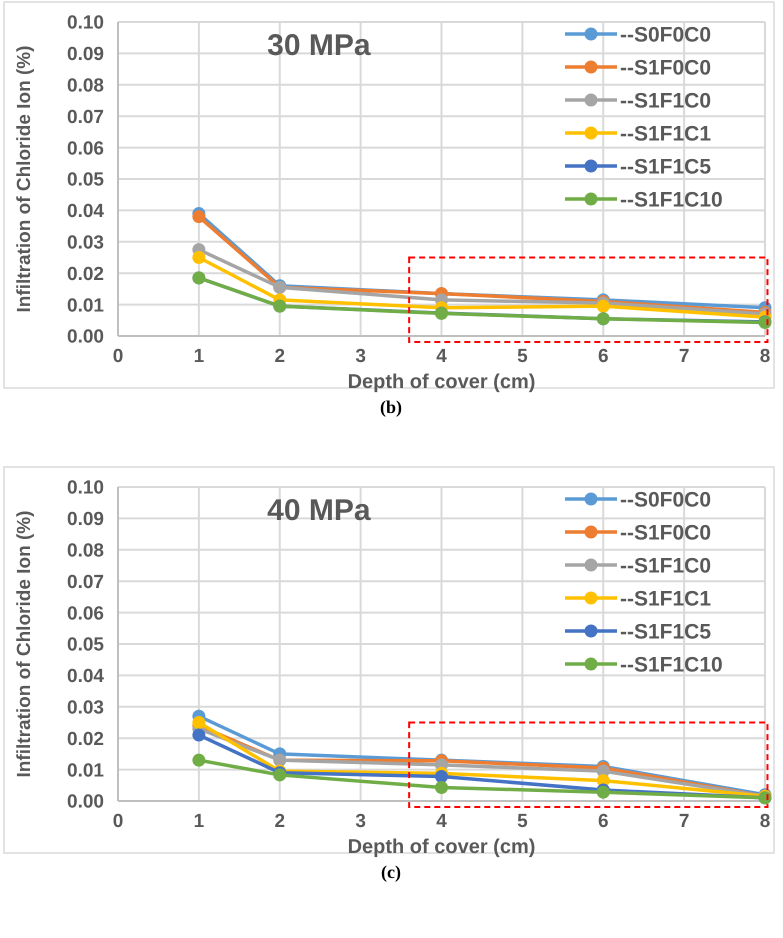 Image resolution: width=783 pixels, height=938 pixels. I want to click on chart-title: 30 MPa, so click(319, 45).